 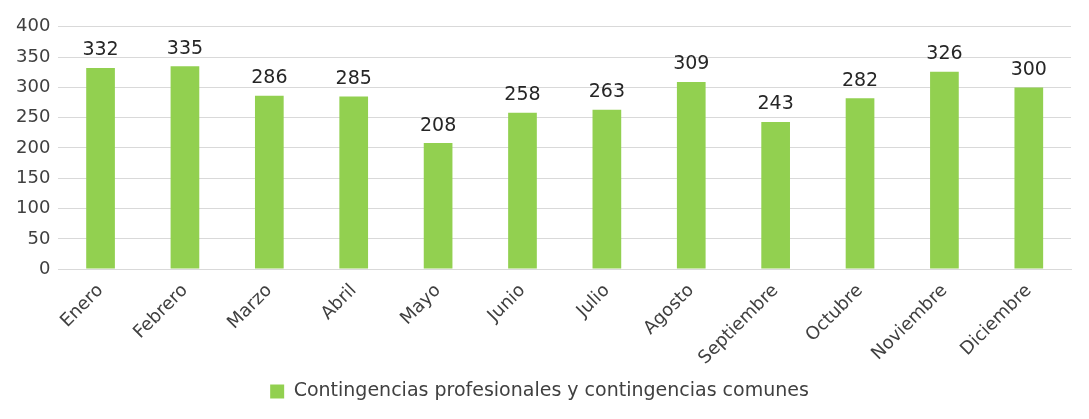 I want to click on data-label: 300, so click(x=1028, y=67).